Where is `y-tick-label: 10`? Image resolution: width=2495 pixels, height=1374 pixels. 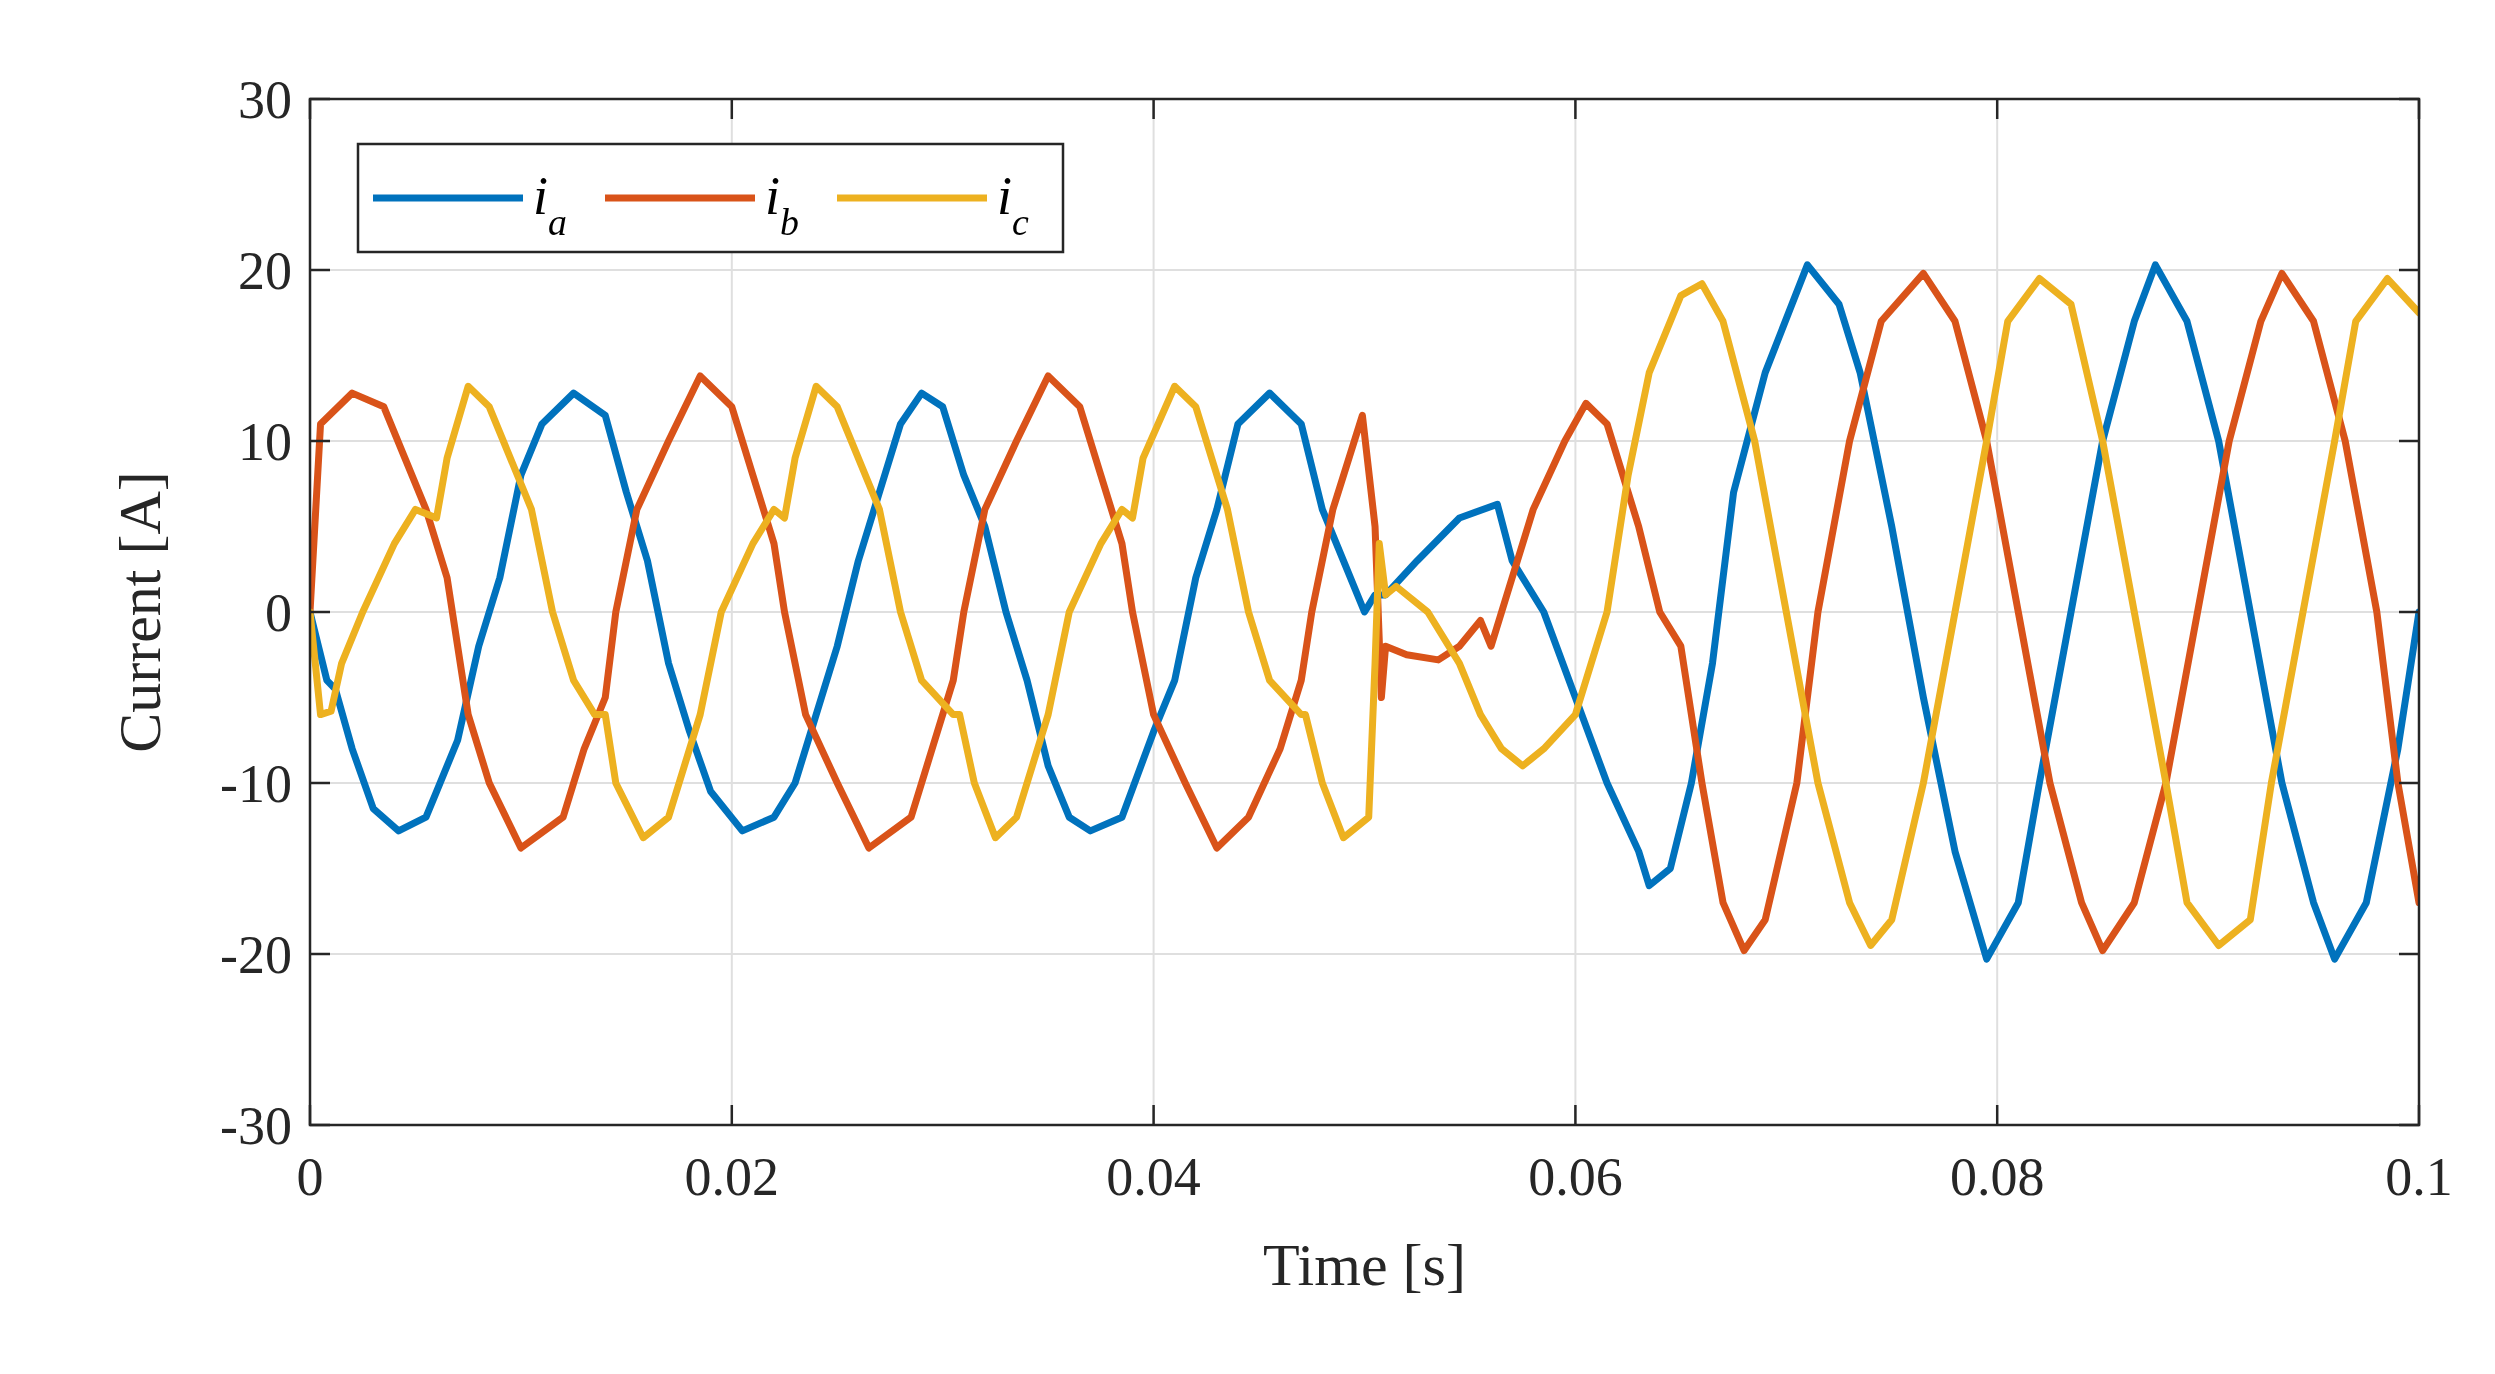 y-tick-label: 10 is located at coordinates (265, 441).